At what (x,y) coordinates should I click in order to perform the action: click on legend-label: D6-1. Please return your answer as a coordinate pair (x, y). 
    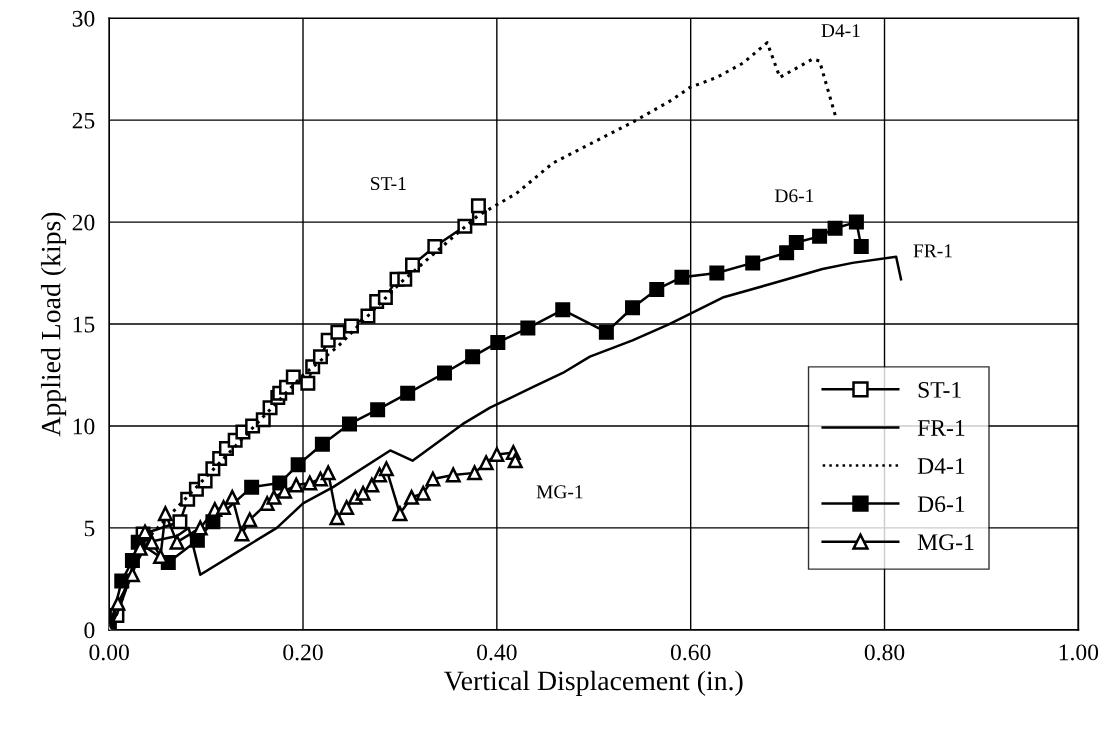
    Looking at the image, I should click on (941, 504).